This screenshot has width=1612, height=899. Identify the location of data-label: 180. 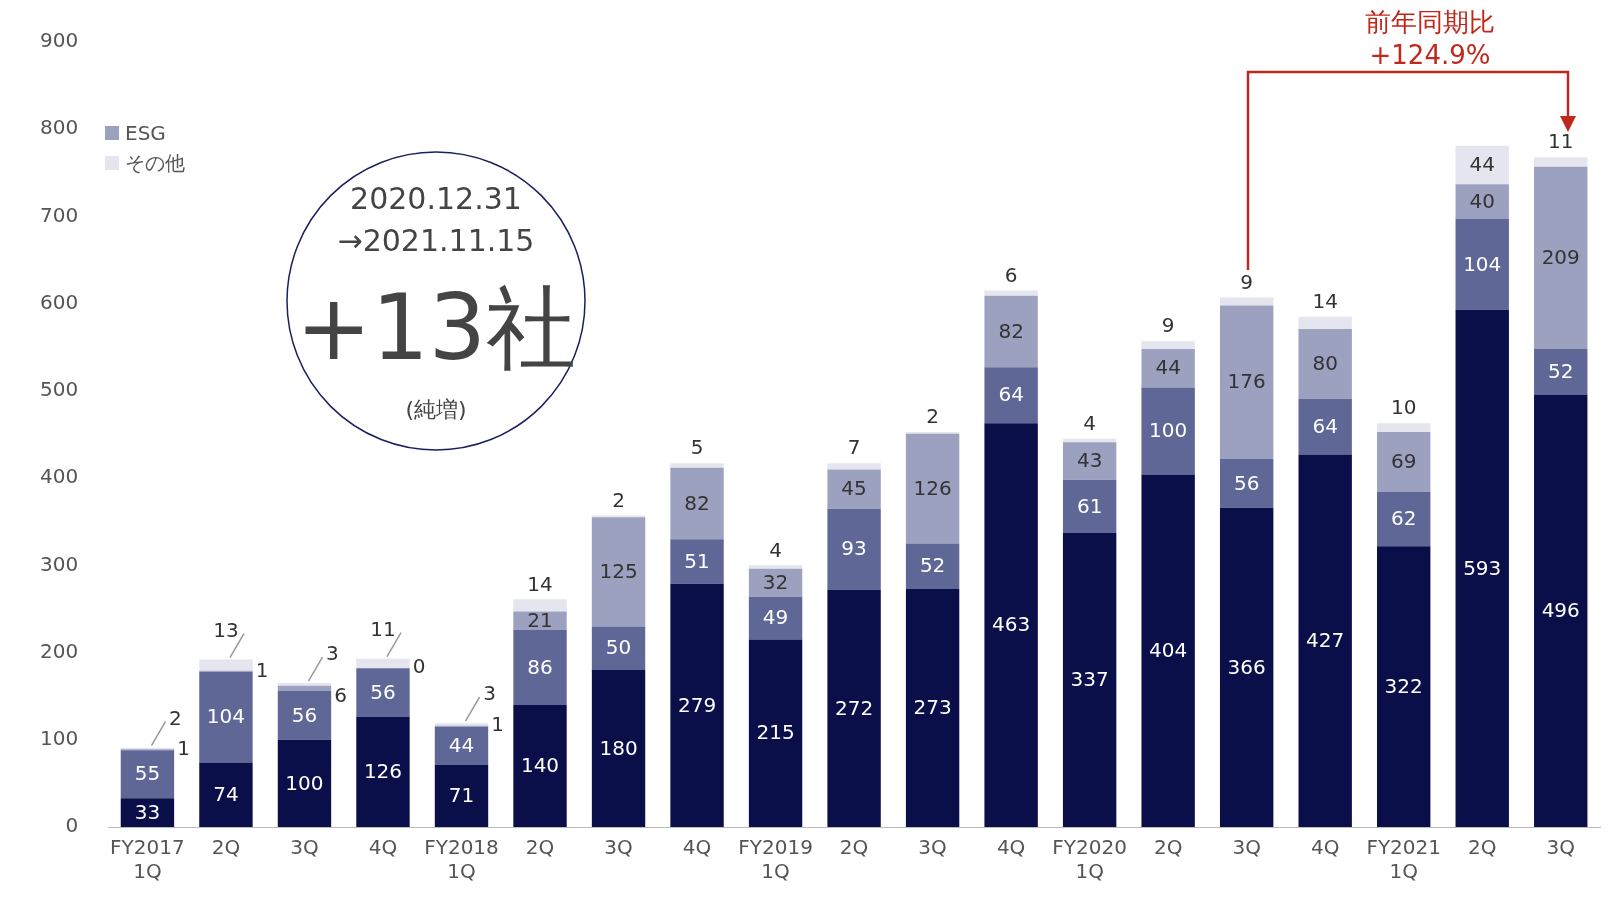
(618, 747).